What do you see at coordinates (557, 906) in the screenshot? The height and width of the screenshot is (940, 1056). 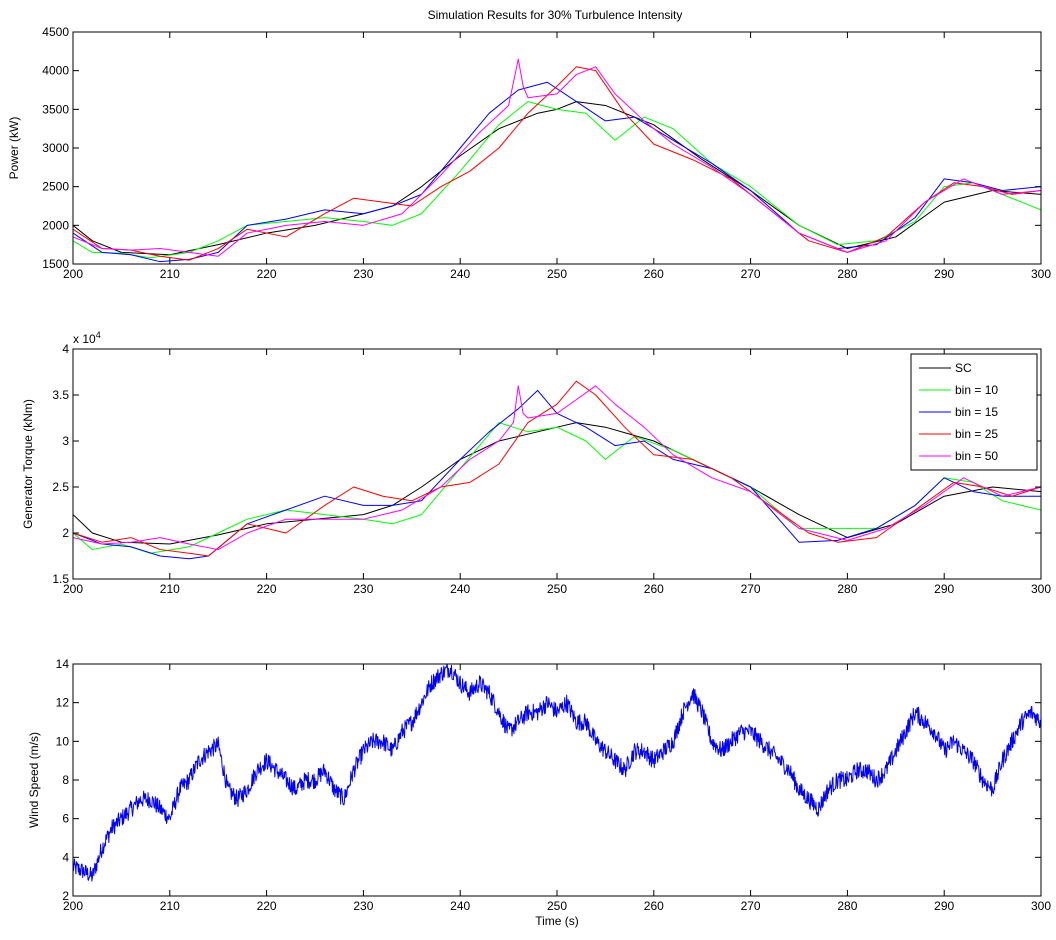 I see `wind-speed-xtick-label: 250` at bounding box center [557, 906].